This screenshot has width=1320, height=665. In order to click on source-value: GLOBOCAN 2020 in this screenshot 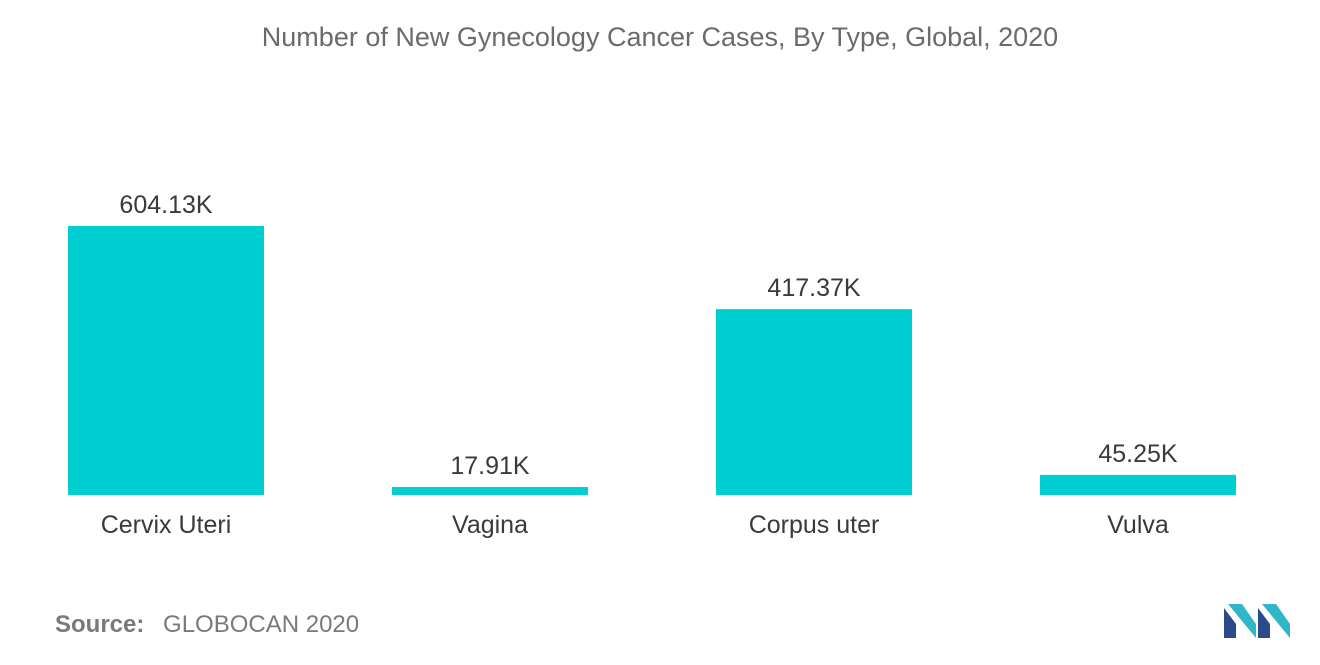, I will do `click(261, 624)`.